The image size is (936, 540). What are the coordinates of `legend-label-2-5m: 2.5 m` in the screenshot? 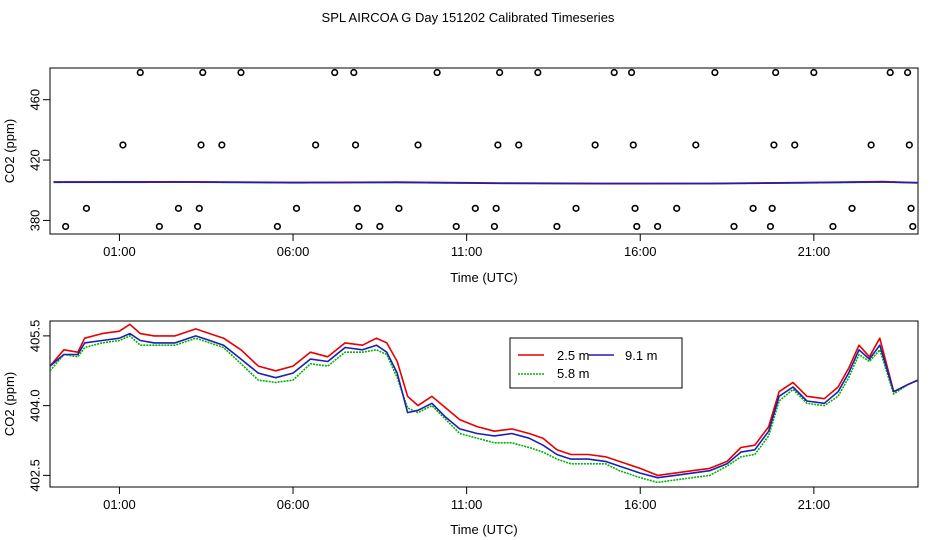 It's located at (573, 355).